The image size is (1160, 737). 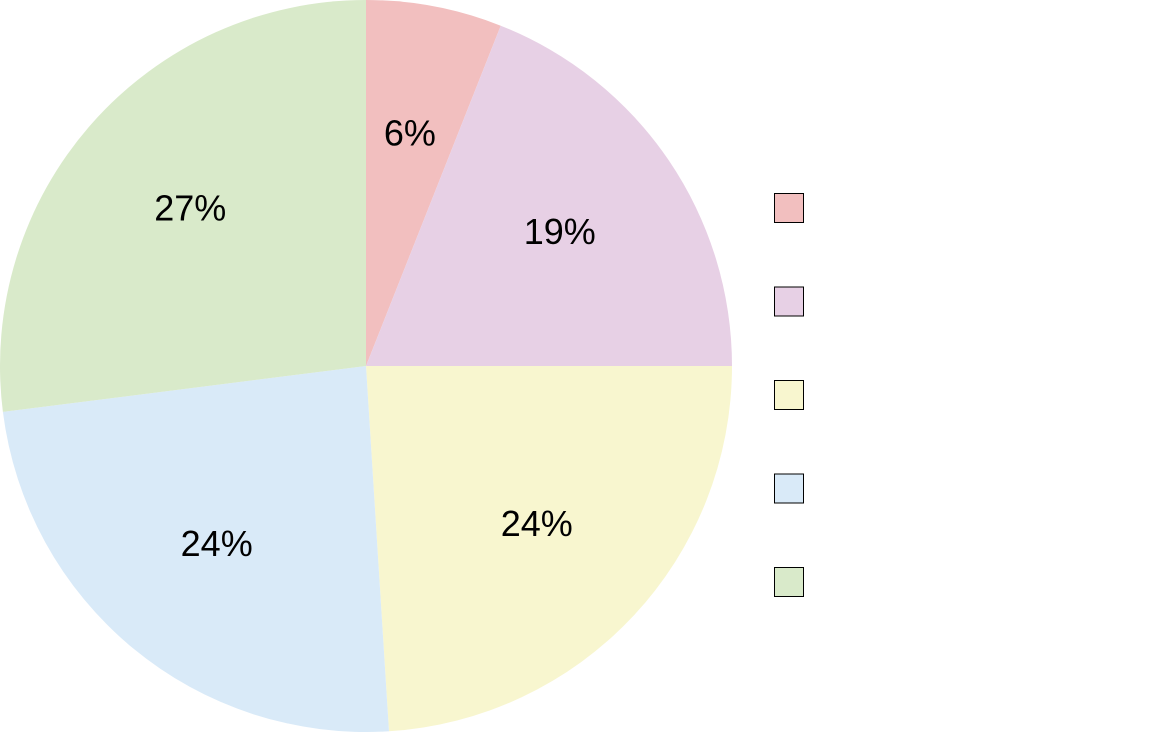 I want to click on pie-slice-label-0: 6%, so click(x=410, y=132).